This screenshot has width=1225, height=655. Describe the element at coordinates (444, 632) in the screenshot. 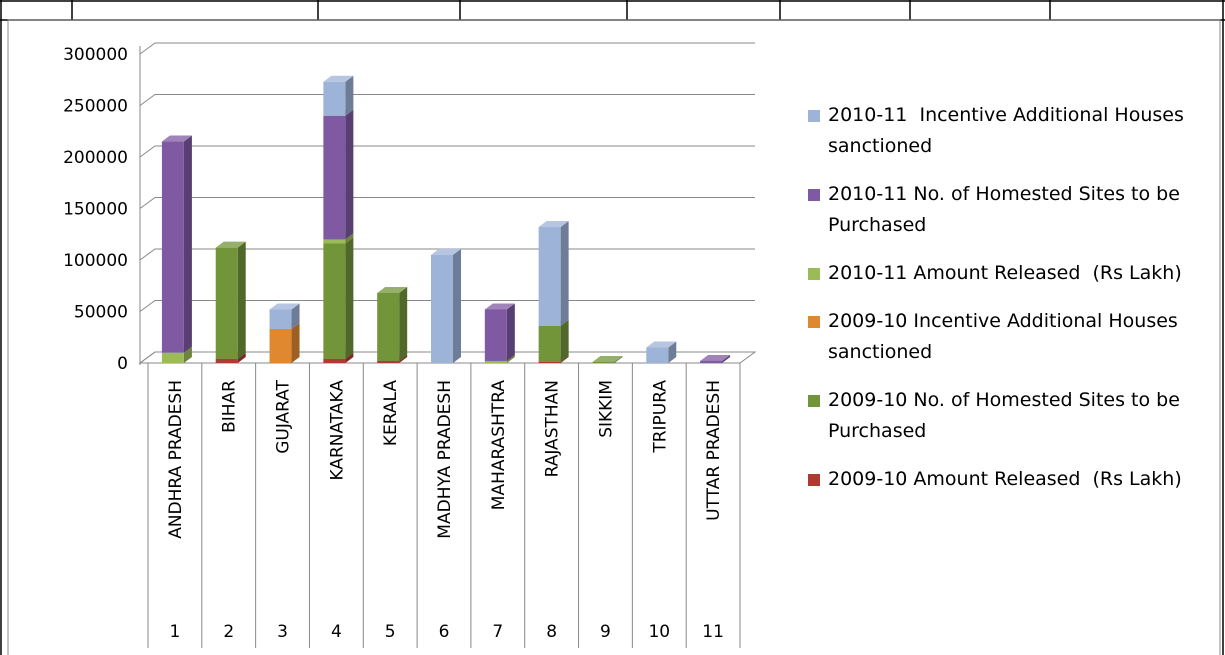

I see `x-tick-number: 6` at that location.